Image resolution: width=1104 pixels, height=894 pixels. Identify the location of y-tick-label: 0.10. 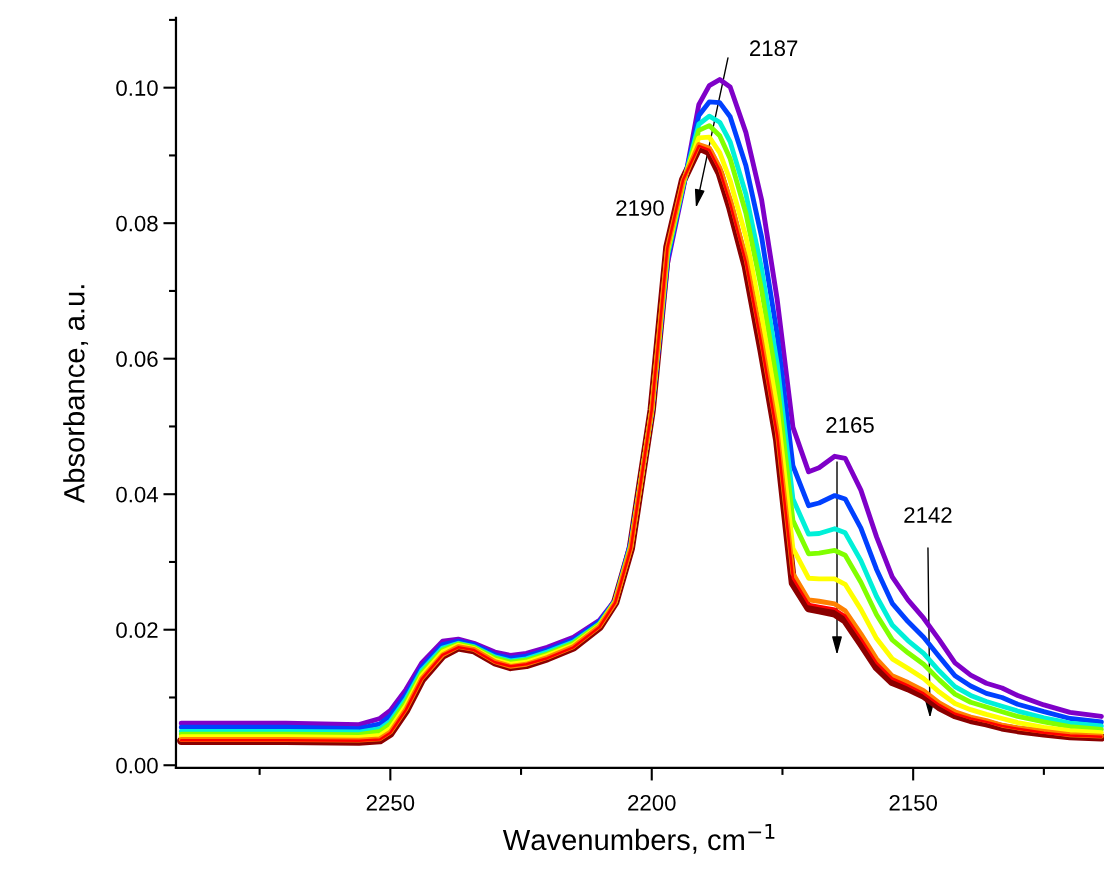
(137, 88).